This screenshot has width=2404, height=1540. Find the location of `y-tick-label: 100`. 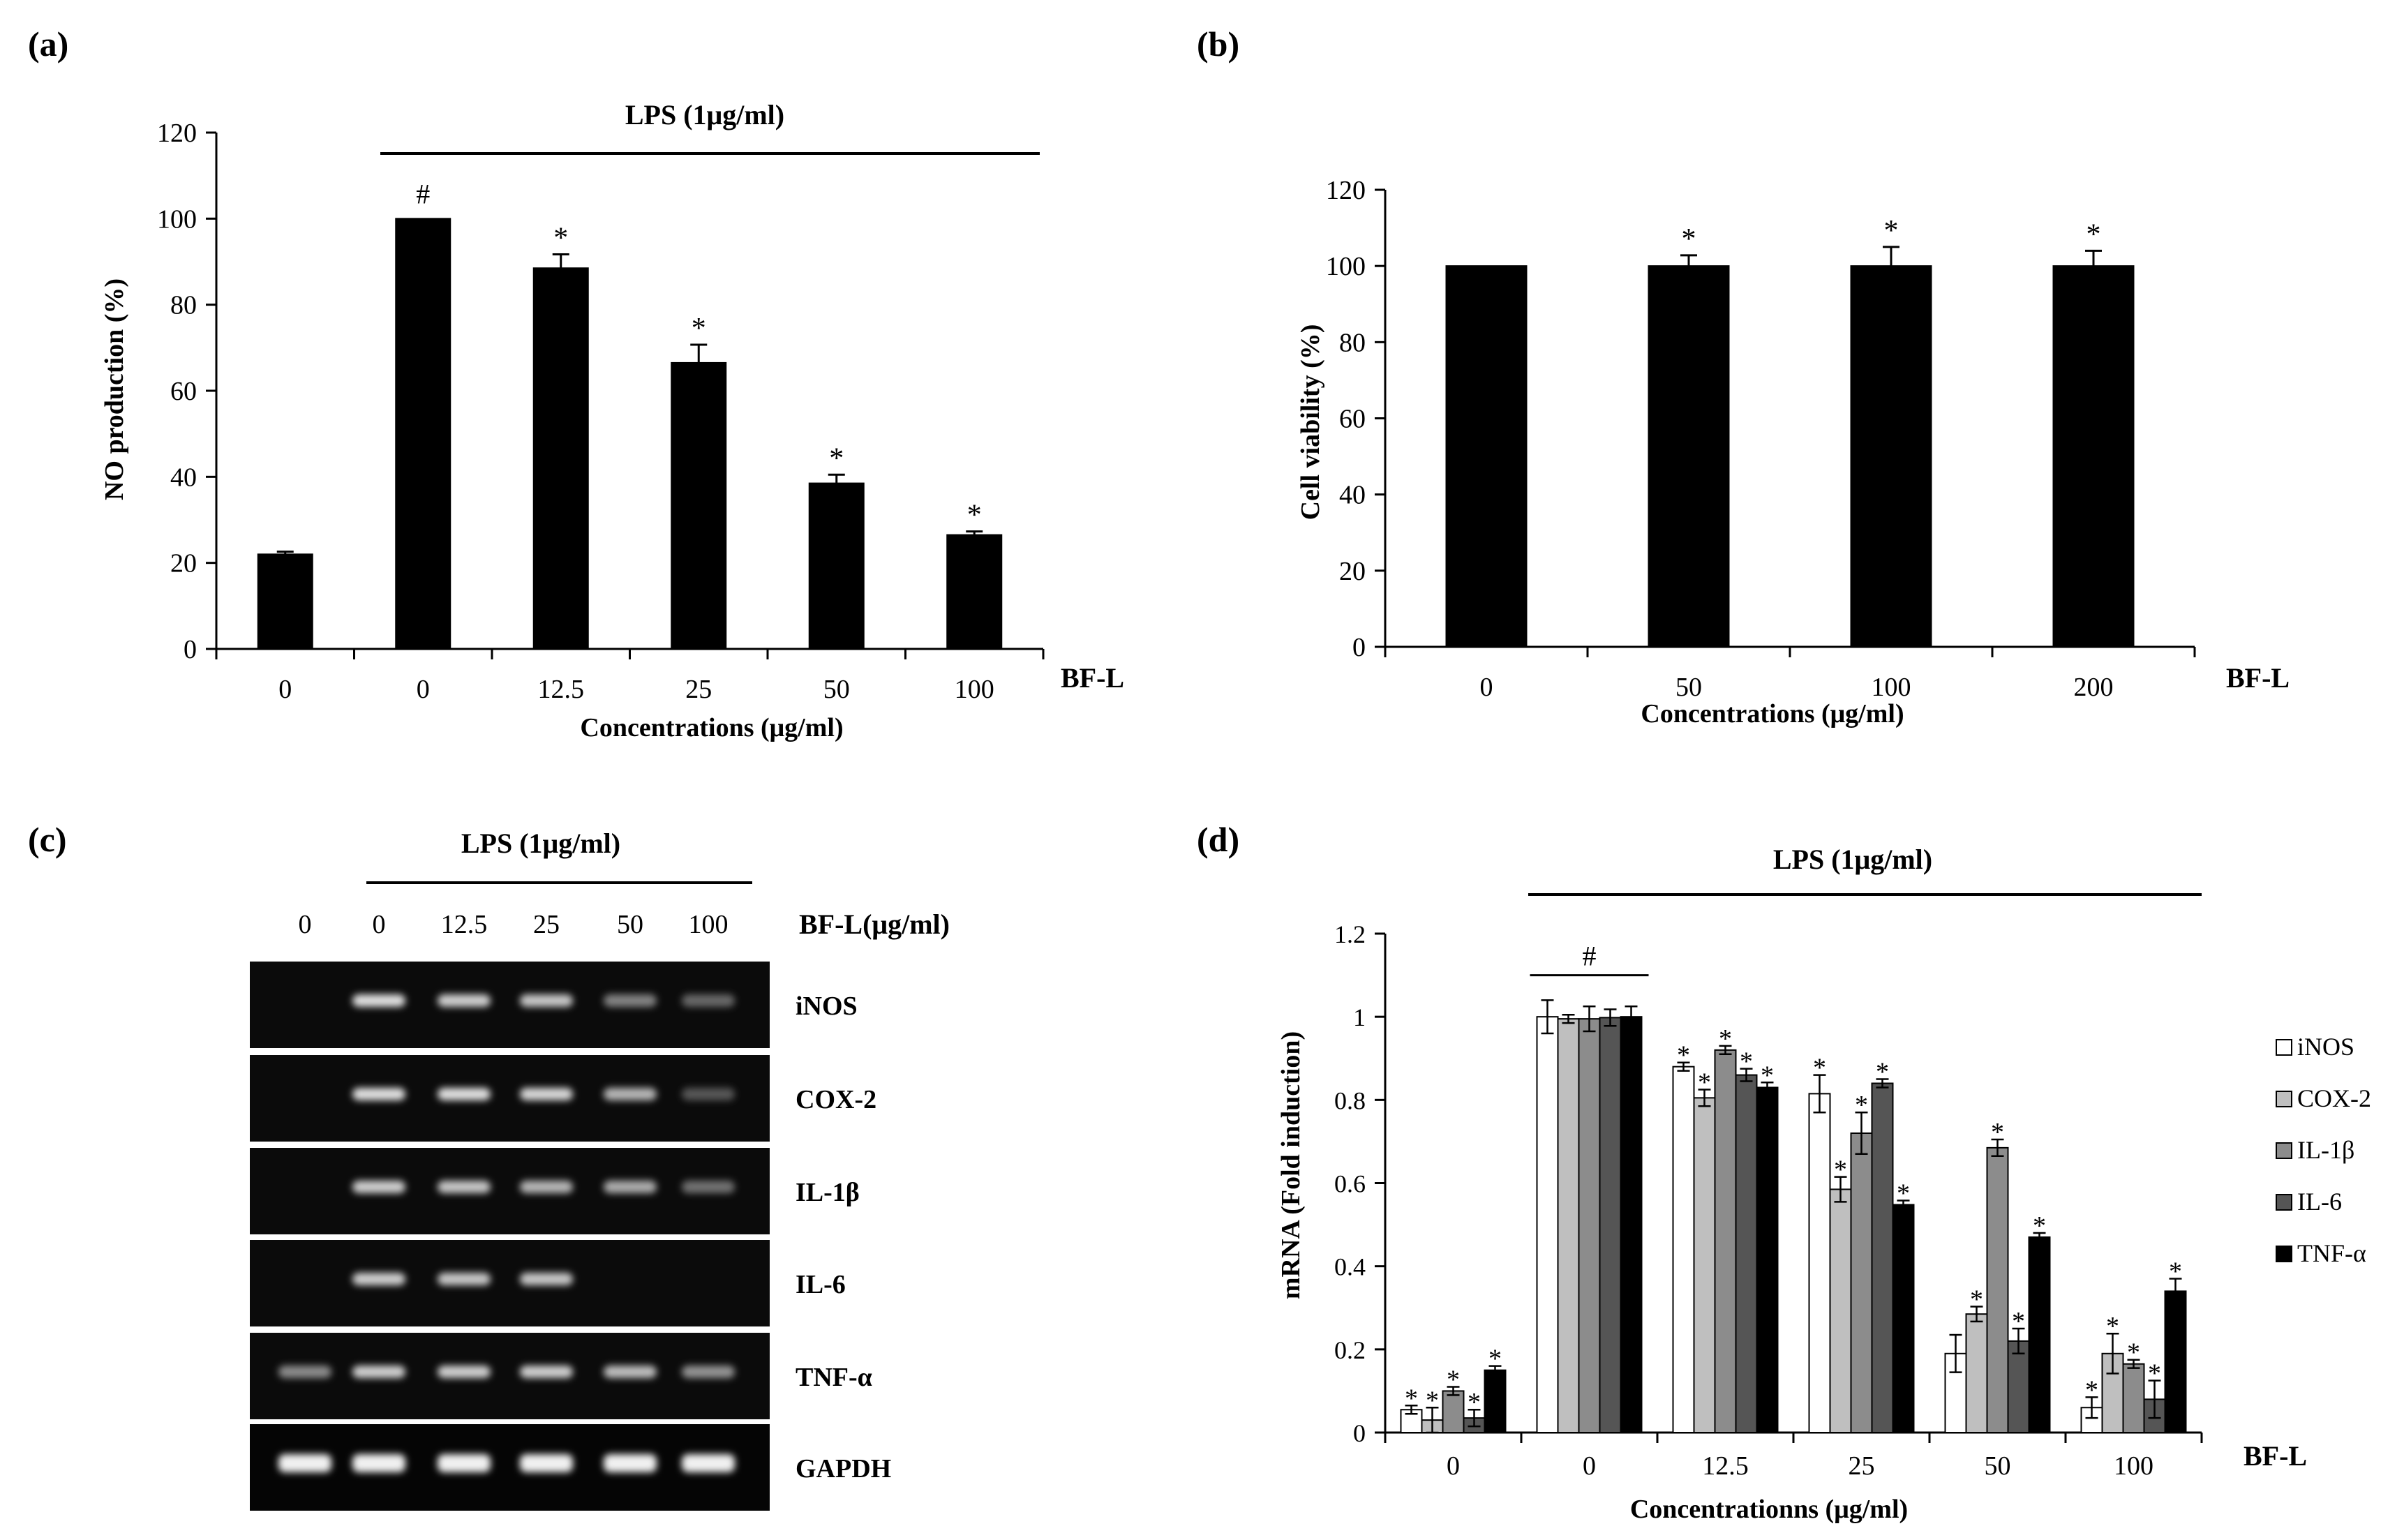

y-tick-label: 100 is located at coordinates (177, 219).